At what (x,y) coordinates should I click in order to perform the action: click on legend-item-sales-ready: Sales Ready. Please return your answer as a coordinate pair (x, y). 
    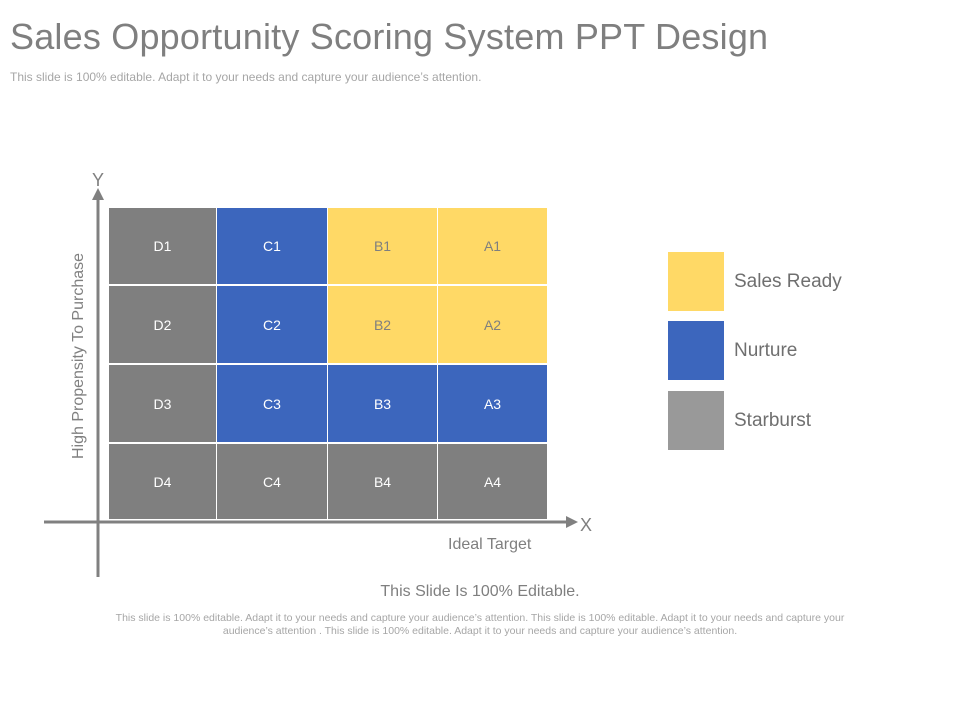
    Looking at the image, I should click on (788, 282).